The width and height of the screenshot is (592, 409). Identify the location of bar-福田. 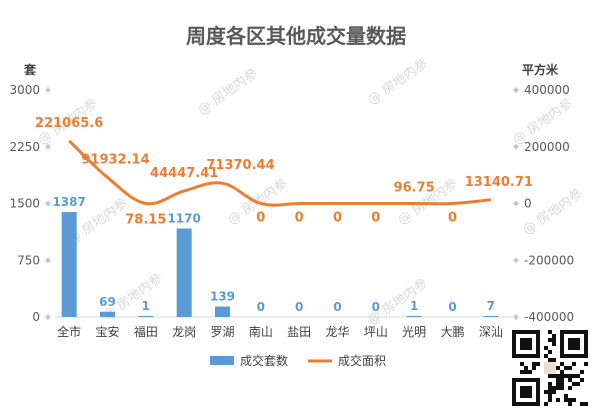
(146, 316).